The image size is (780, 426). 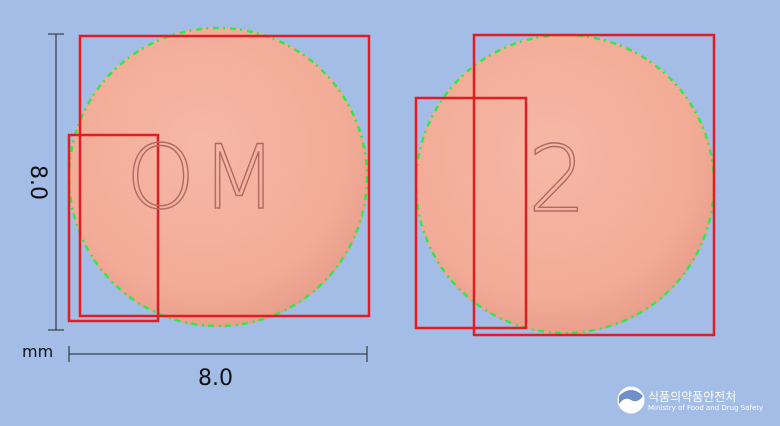 What do you see at coordinates (631, 400) in the screenshot?
I see `mfds-logo-icon` at bounding box center [631, 400].